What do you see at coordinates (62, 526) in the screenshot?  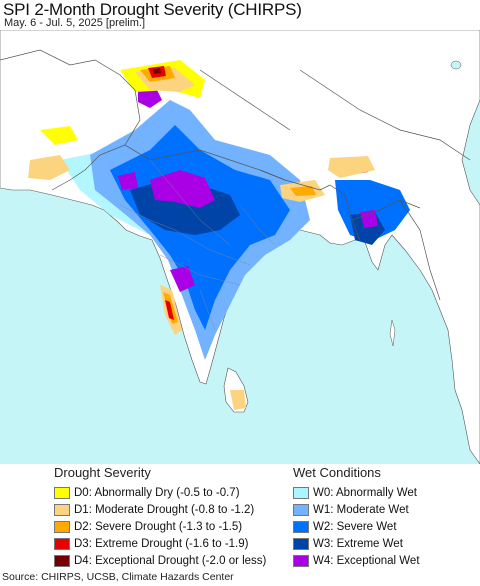 I see `legend-swatch-d2` at bounding box center [62, 526].